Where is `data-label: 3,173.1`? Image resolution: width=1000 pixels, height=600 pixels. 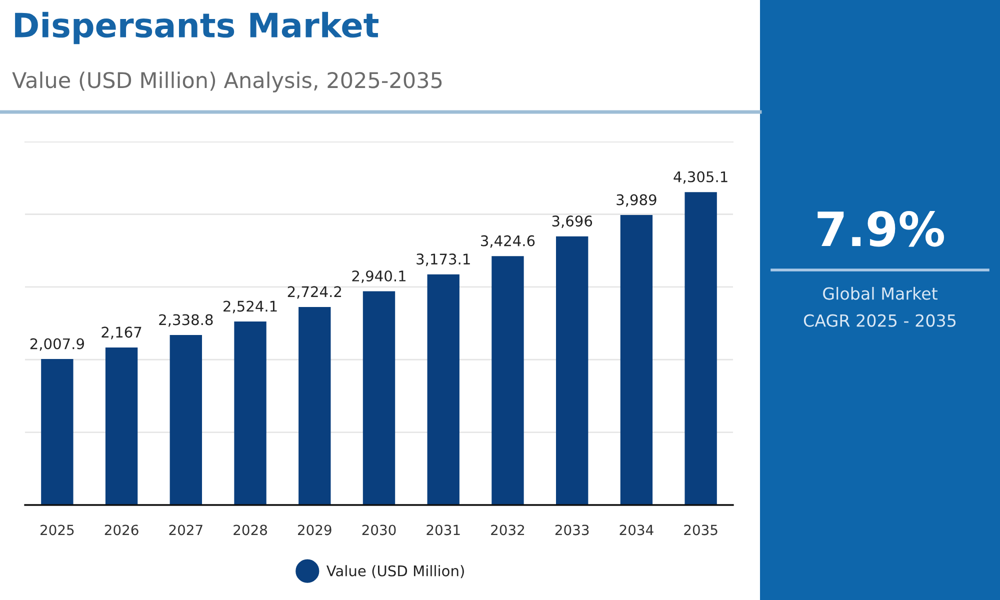 data-label: 3,173.1 is located at coordinates (443, 260).